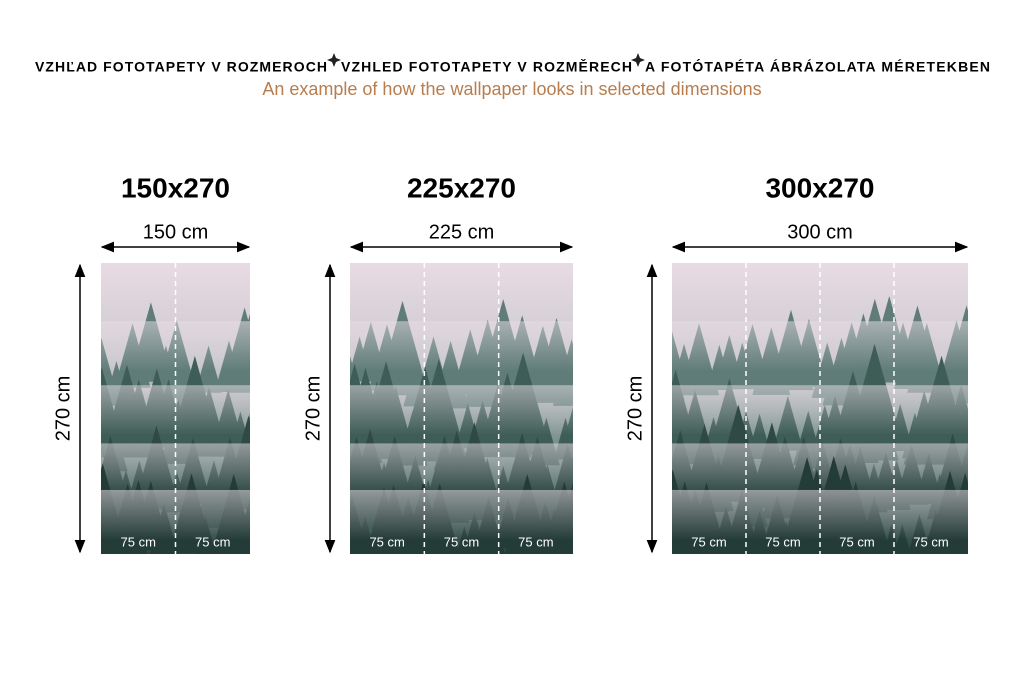  Describe the element at coordinates (461, 187) in the screenshot. I see `size-label: 225x270` at that location.